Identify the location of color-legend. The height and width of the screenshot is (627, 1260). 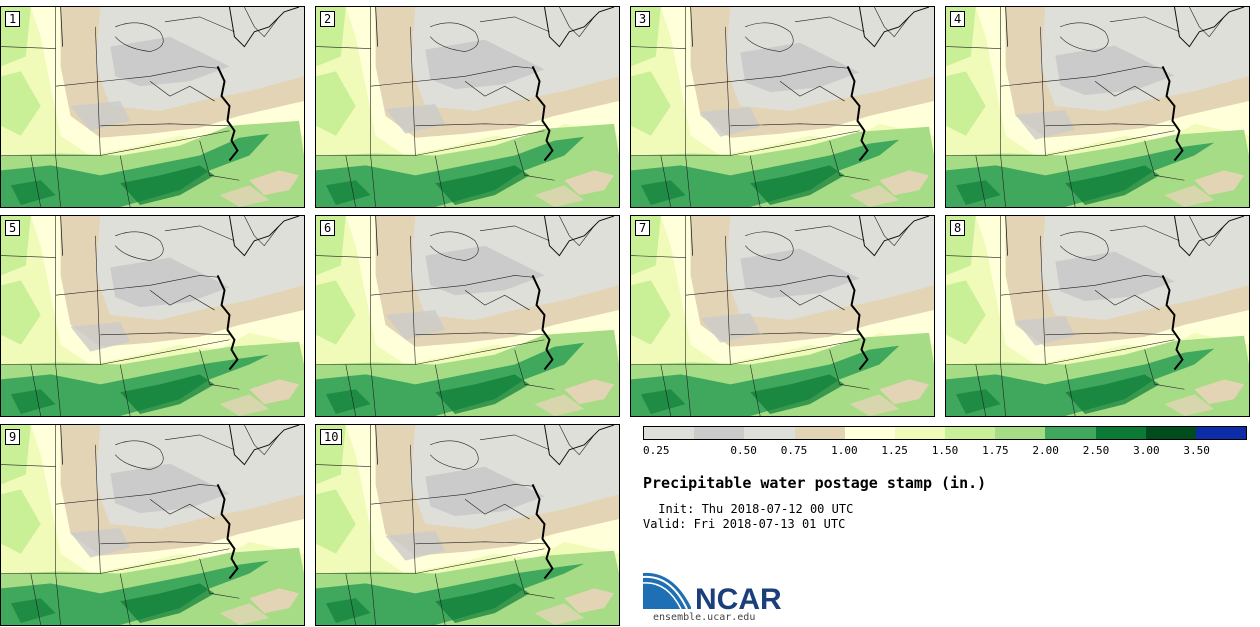
(945, 433).